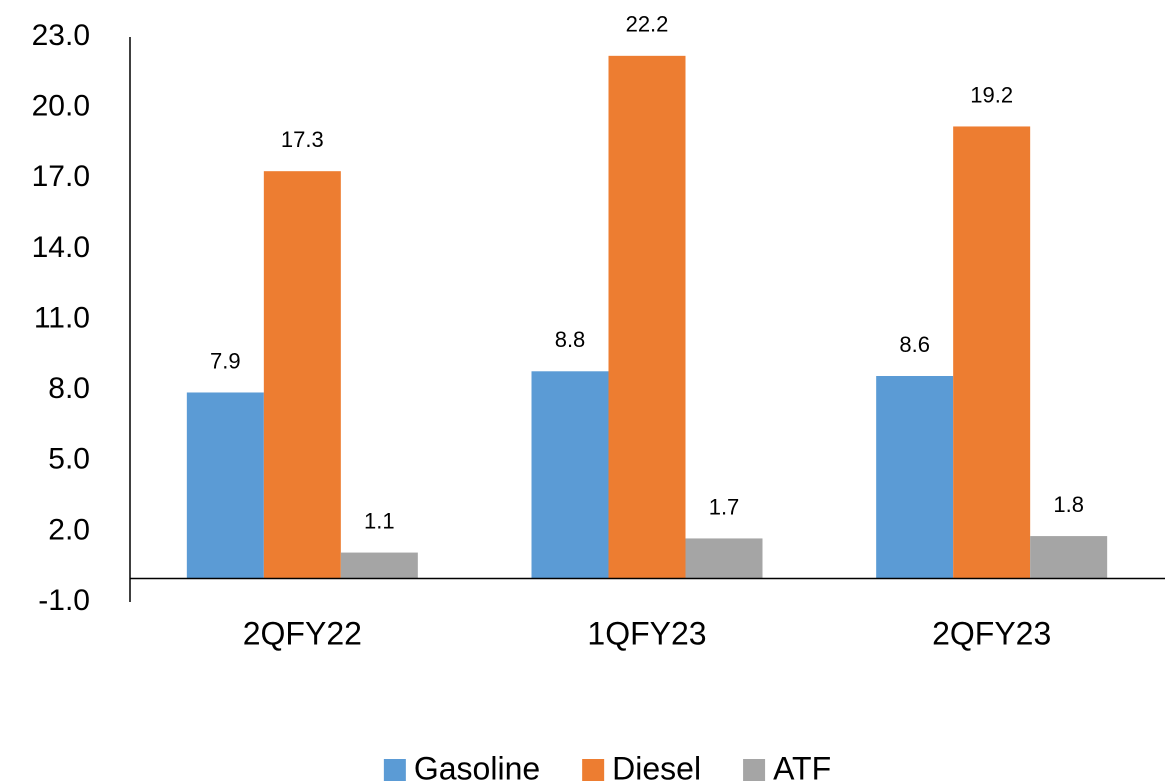  Describe the element at coordinates (64, 600) in the screenshot. I see `y-tick-label: -1.0` at that location.